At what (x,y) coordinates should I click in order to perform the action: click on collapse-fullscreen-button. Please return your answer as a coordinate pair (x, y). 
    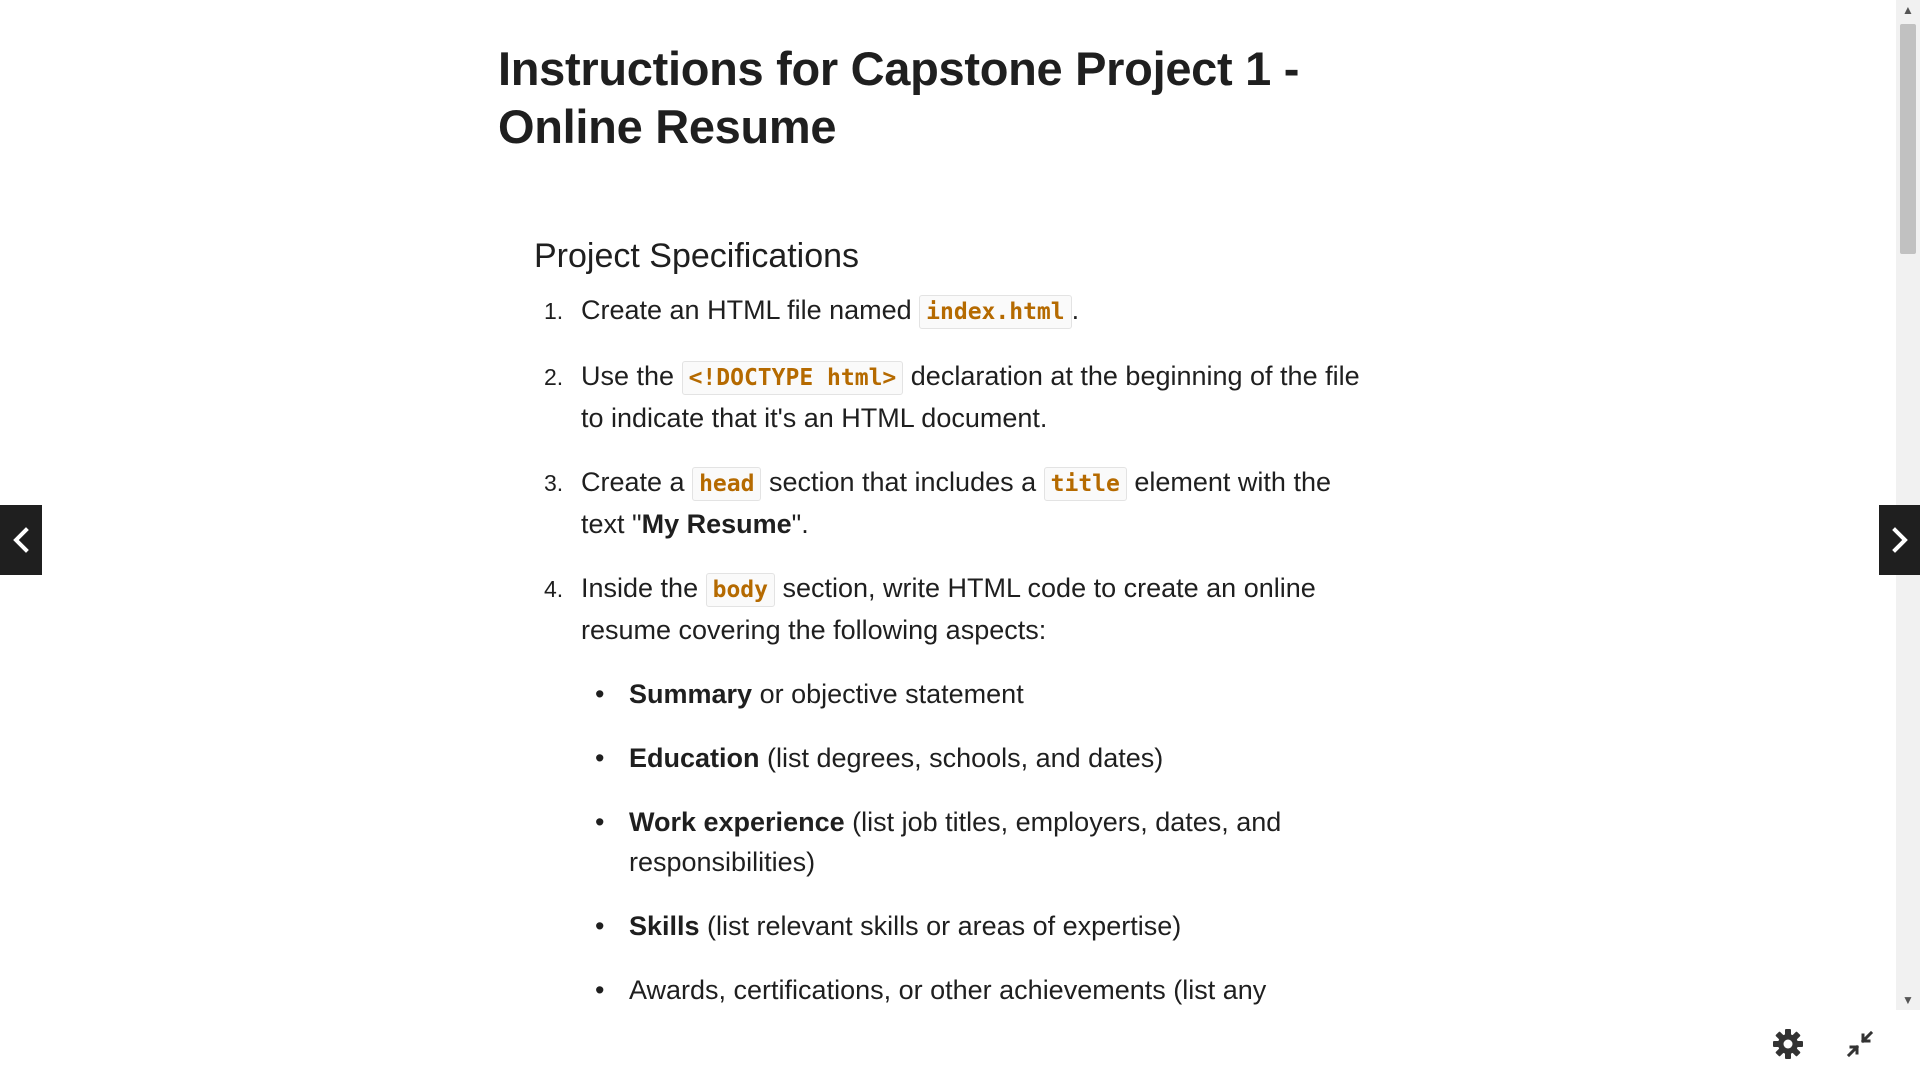
    Looking at the image, I should click on (1860, 1044).